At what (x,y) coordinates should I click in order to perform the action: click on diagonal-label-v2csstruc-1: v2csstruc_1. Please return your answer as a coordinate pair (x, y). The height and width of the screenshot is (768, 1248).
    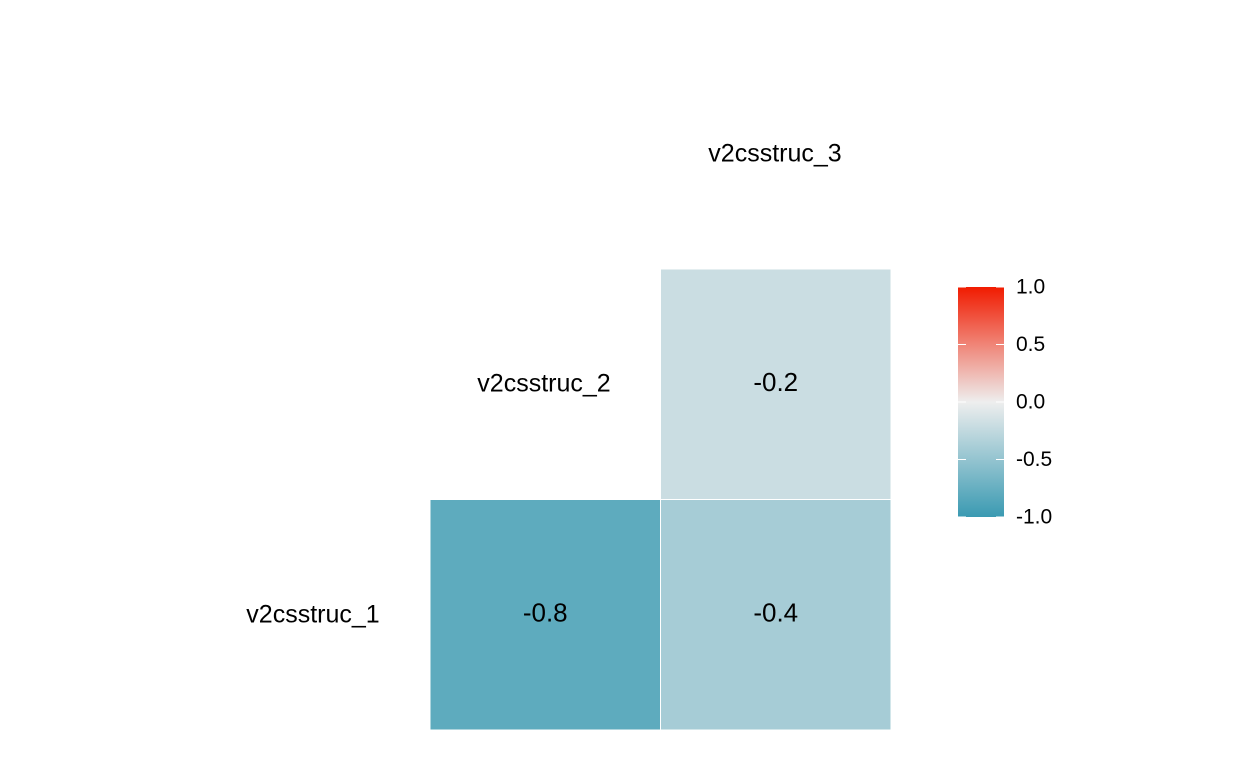
    Looking at the image, I should click on (312, 615).